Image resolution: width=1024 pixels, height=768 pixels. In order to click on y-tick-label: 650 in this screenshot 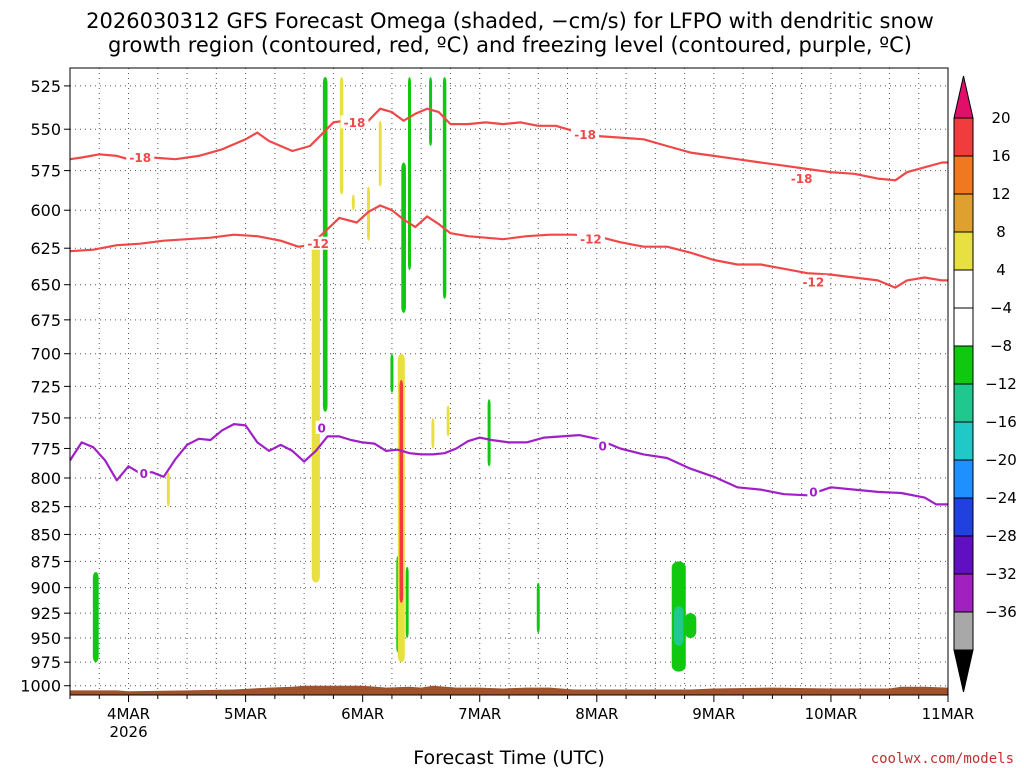, I will do `click(45, 285)`.